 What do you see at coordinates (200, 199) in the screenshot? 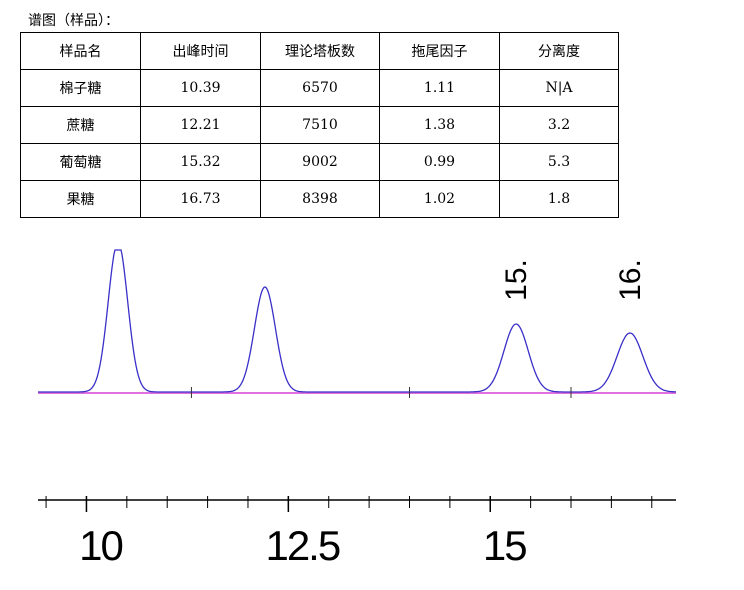
I see `table-cell: 16.73` at bounding box center [200, 199].